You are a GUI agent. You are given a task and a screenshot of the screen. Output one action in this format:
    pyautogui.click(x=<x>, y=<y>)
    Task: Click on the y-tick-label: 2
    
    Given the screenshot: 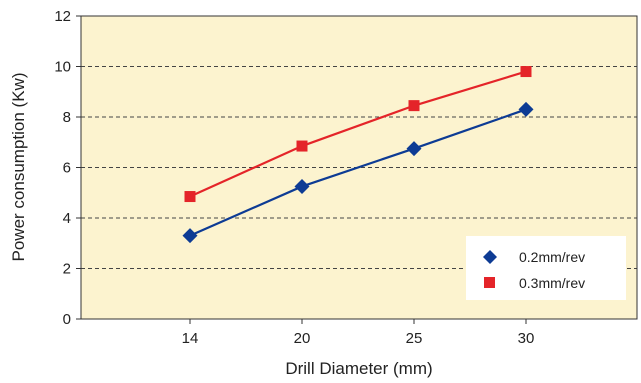 What is the action you would take?
    pyautogui.click(x=67, y=269)
    